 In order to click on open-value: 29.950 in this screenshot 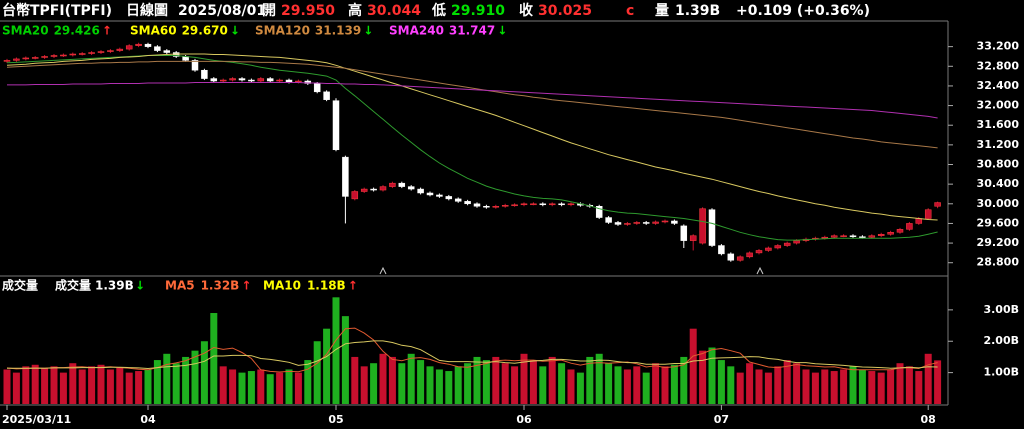, I will do `click(308, 11)`.